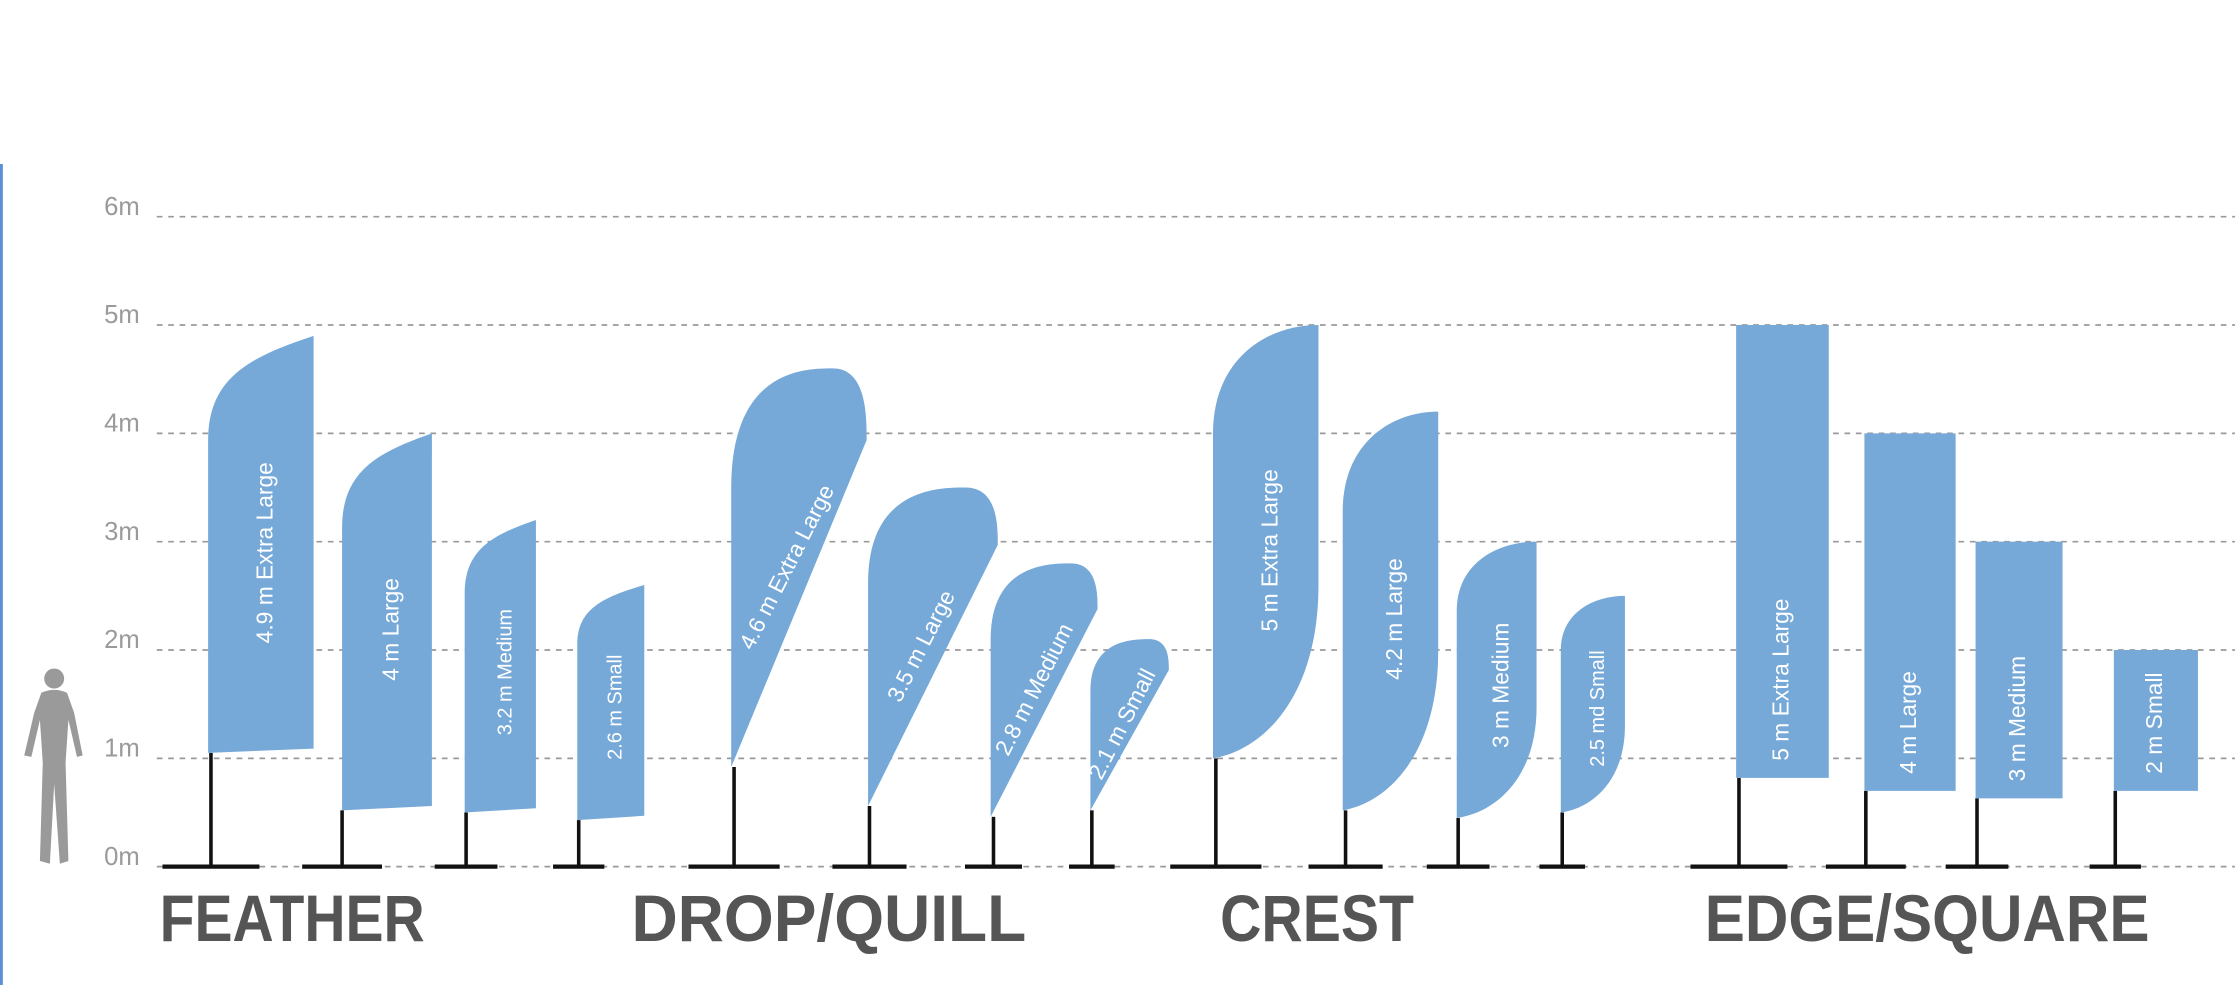  I want to click on y-tick-label: 0m, so click(122, 857).